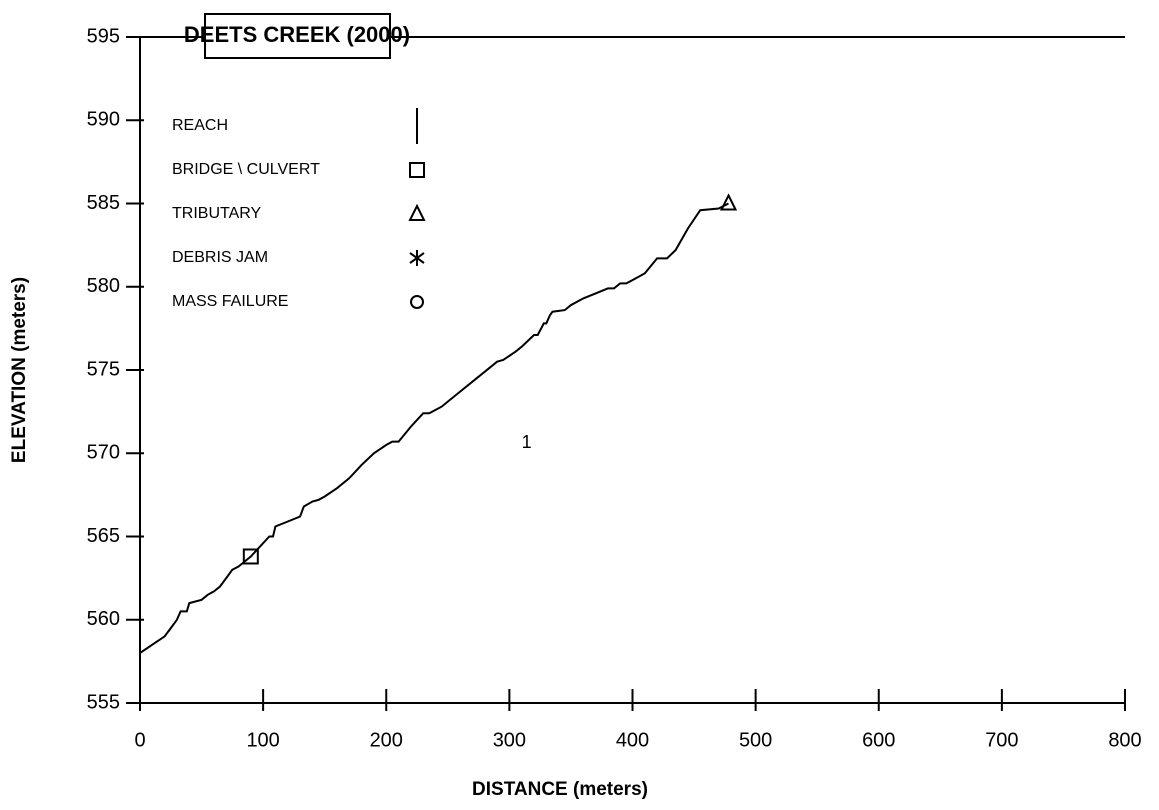 This screenshot has height=810, width=1159. What do you see at coordinates (246, 169) in the screenshot?
I see `legend-label: BRIDGE \ CULVERT` at bounding box center [246, 169].